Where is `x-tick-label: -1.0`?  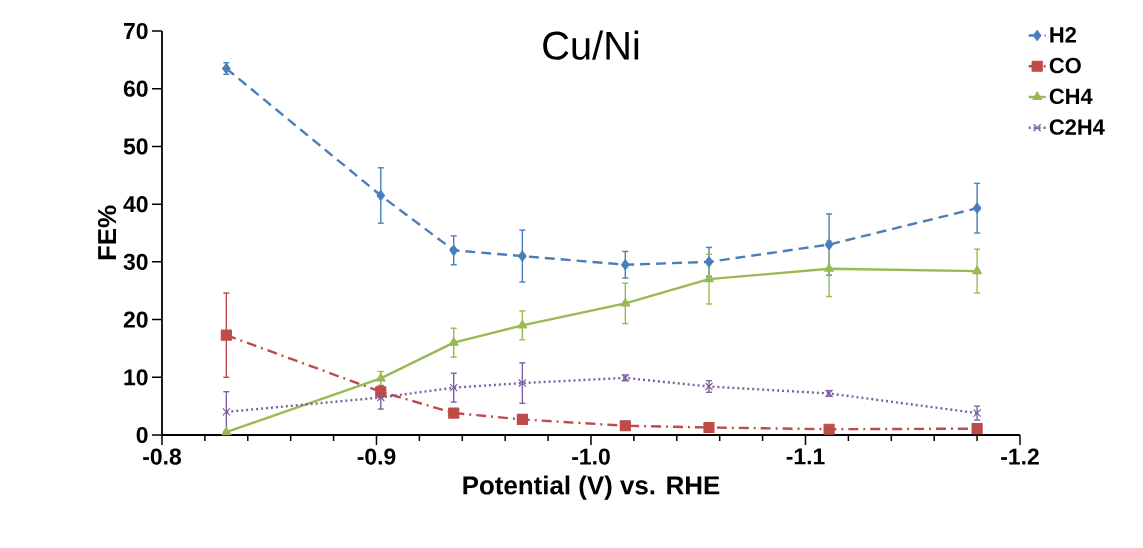
x-tick-label: -1.0 is located at coordinates (591, 456).